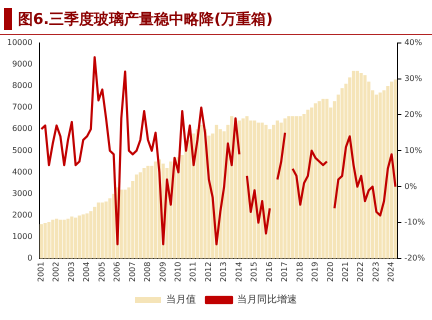  I want to click on x-tick-label: 2012, so click(208, 272).